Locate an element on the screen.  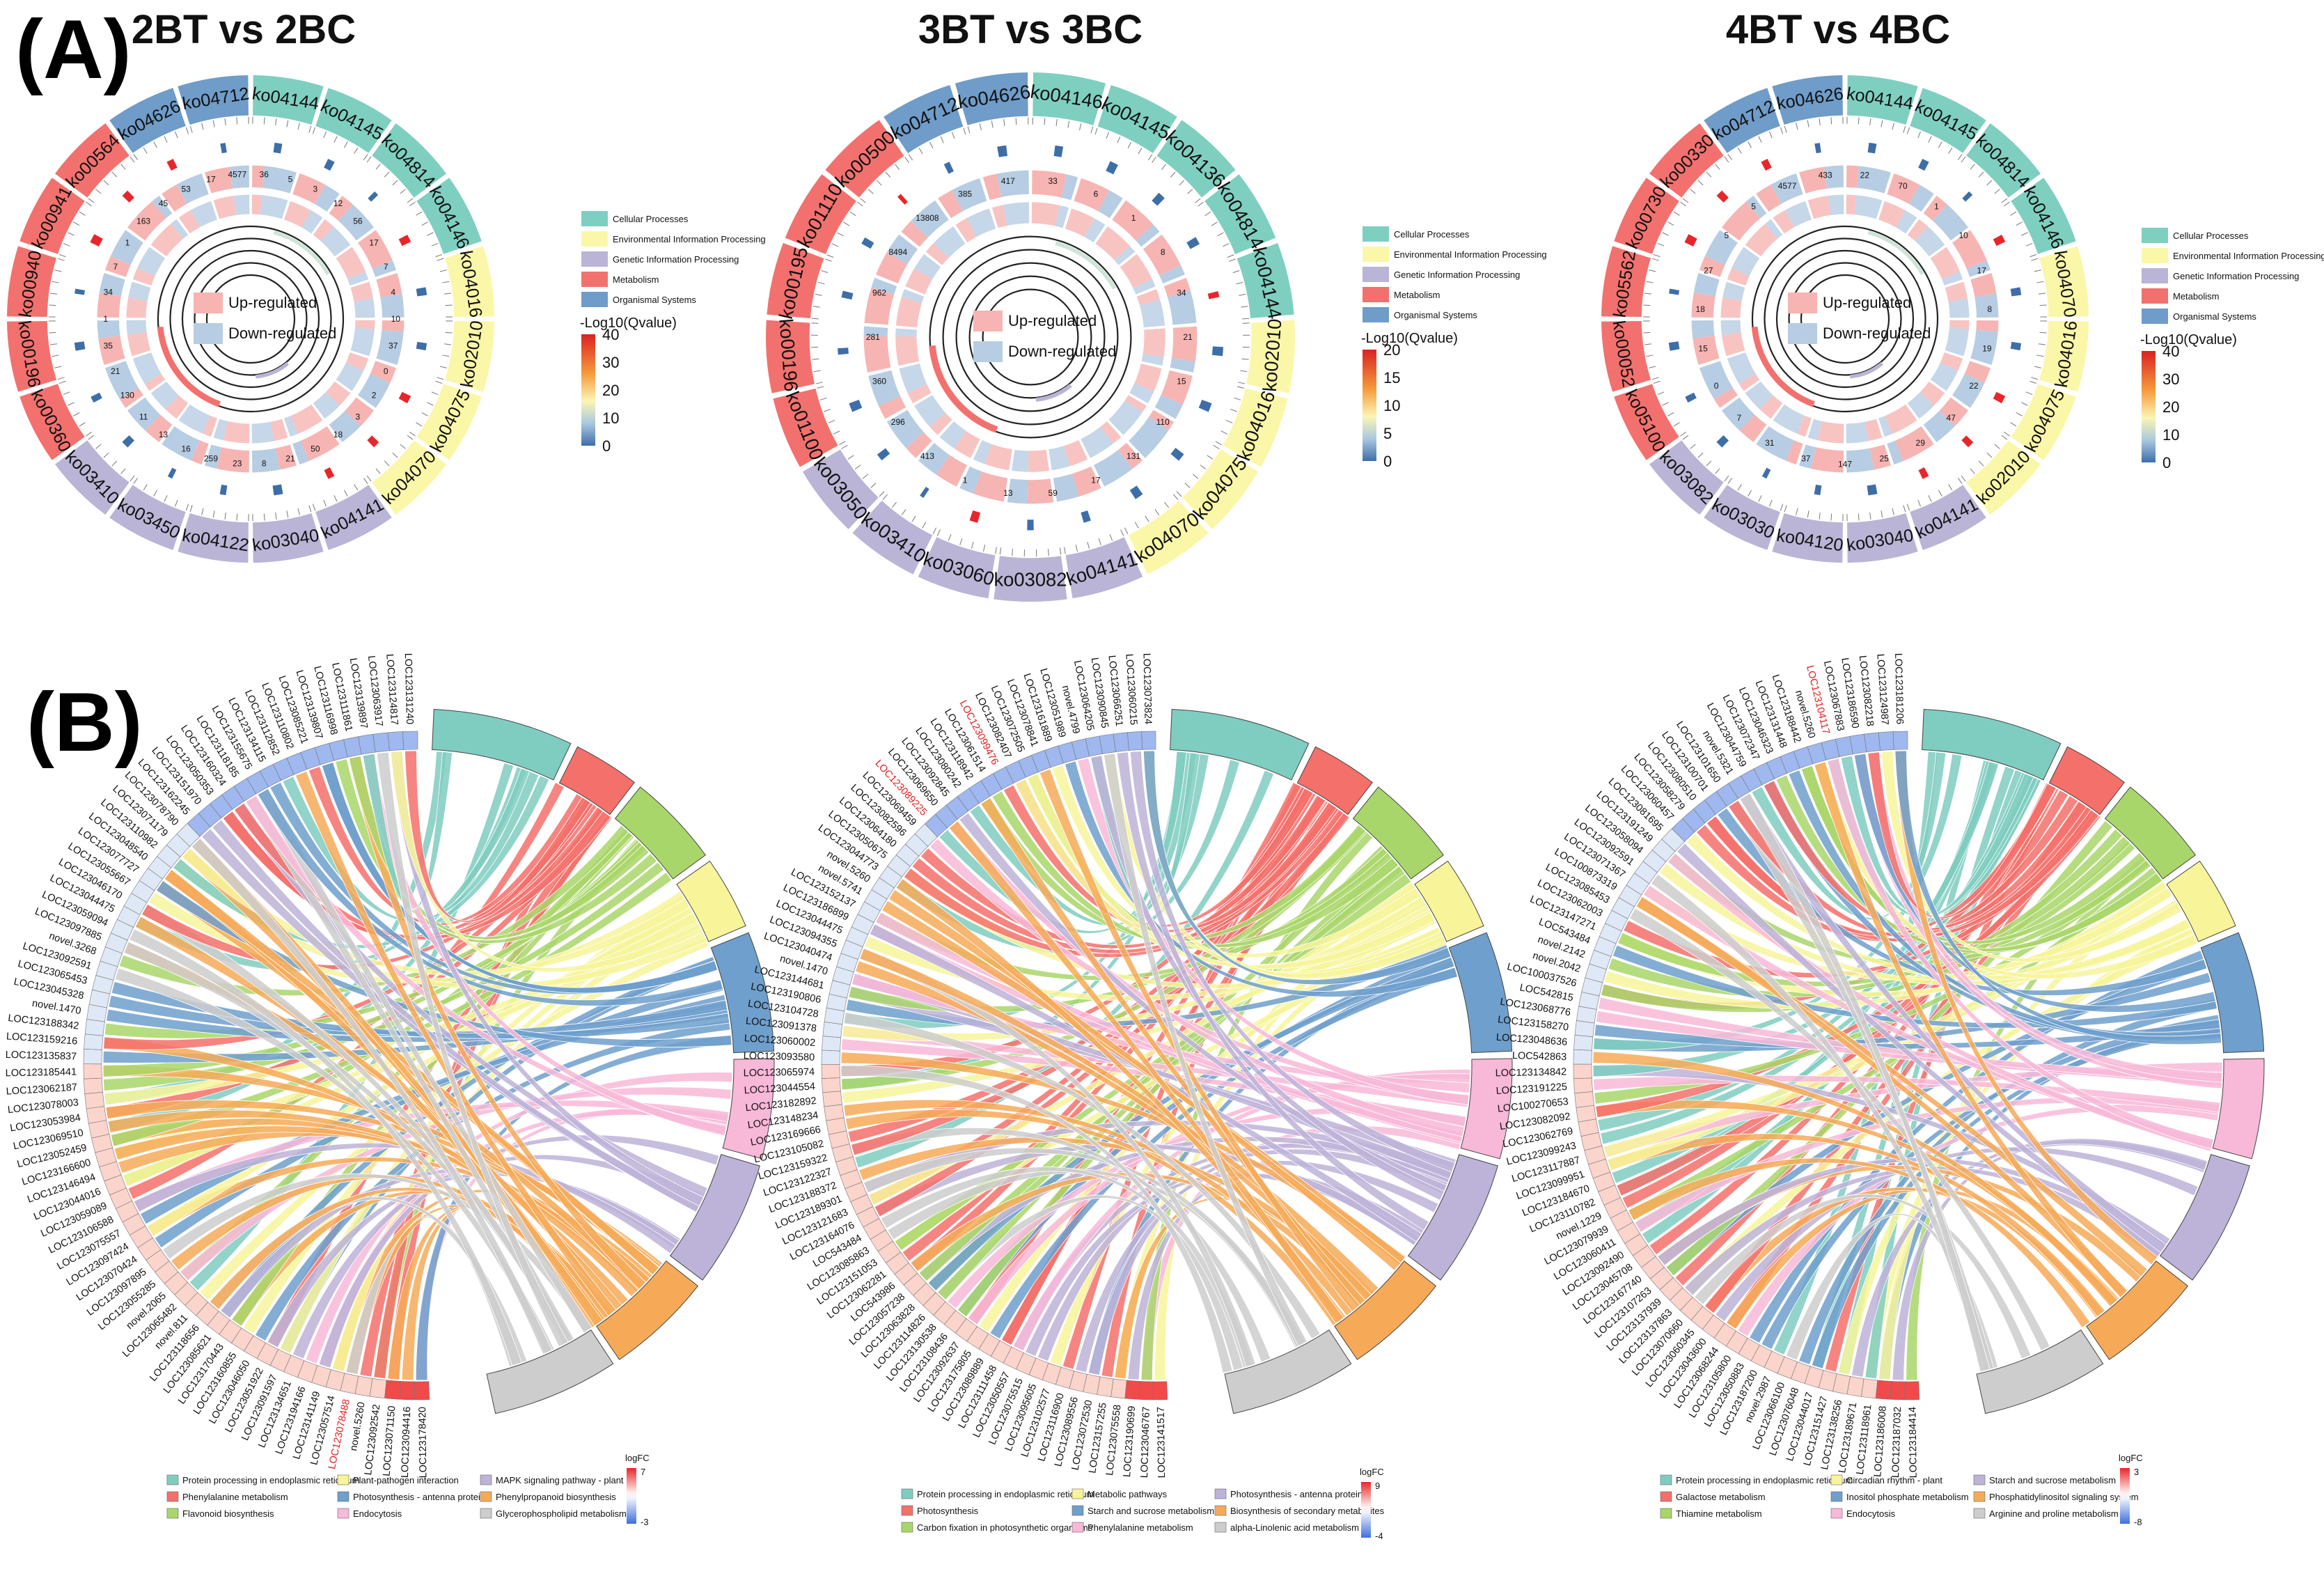
bar-value-label: 5 is located at coordinates (1727, 235).